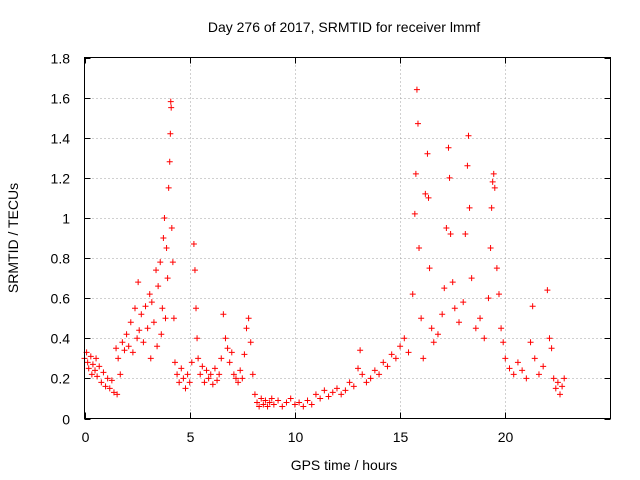  What do you see at coordinates (61, 259) in the screenshot?
I see `y-tick-label: 0.8` at bounding box center [61, 259].